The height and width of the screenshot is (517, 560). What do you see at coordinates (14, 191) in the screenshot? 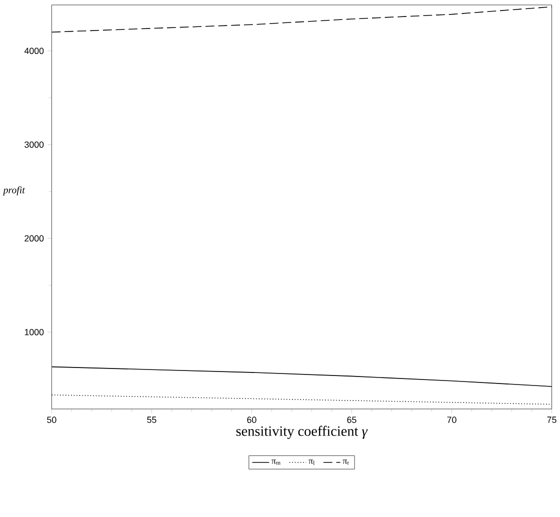
I see `y-axis-title: profit` at bounding box center [14, 191].